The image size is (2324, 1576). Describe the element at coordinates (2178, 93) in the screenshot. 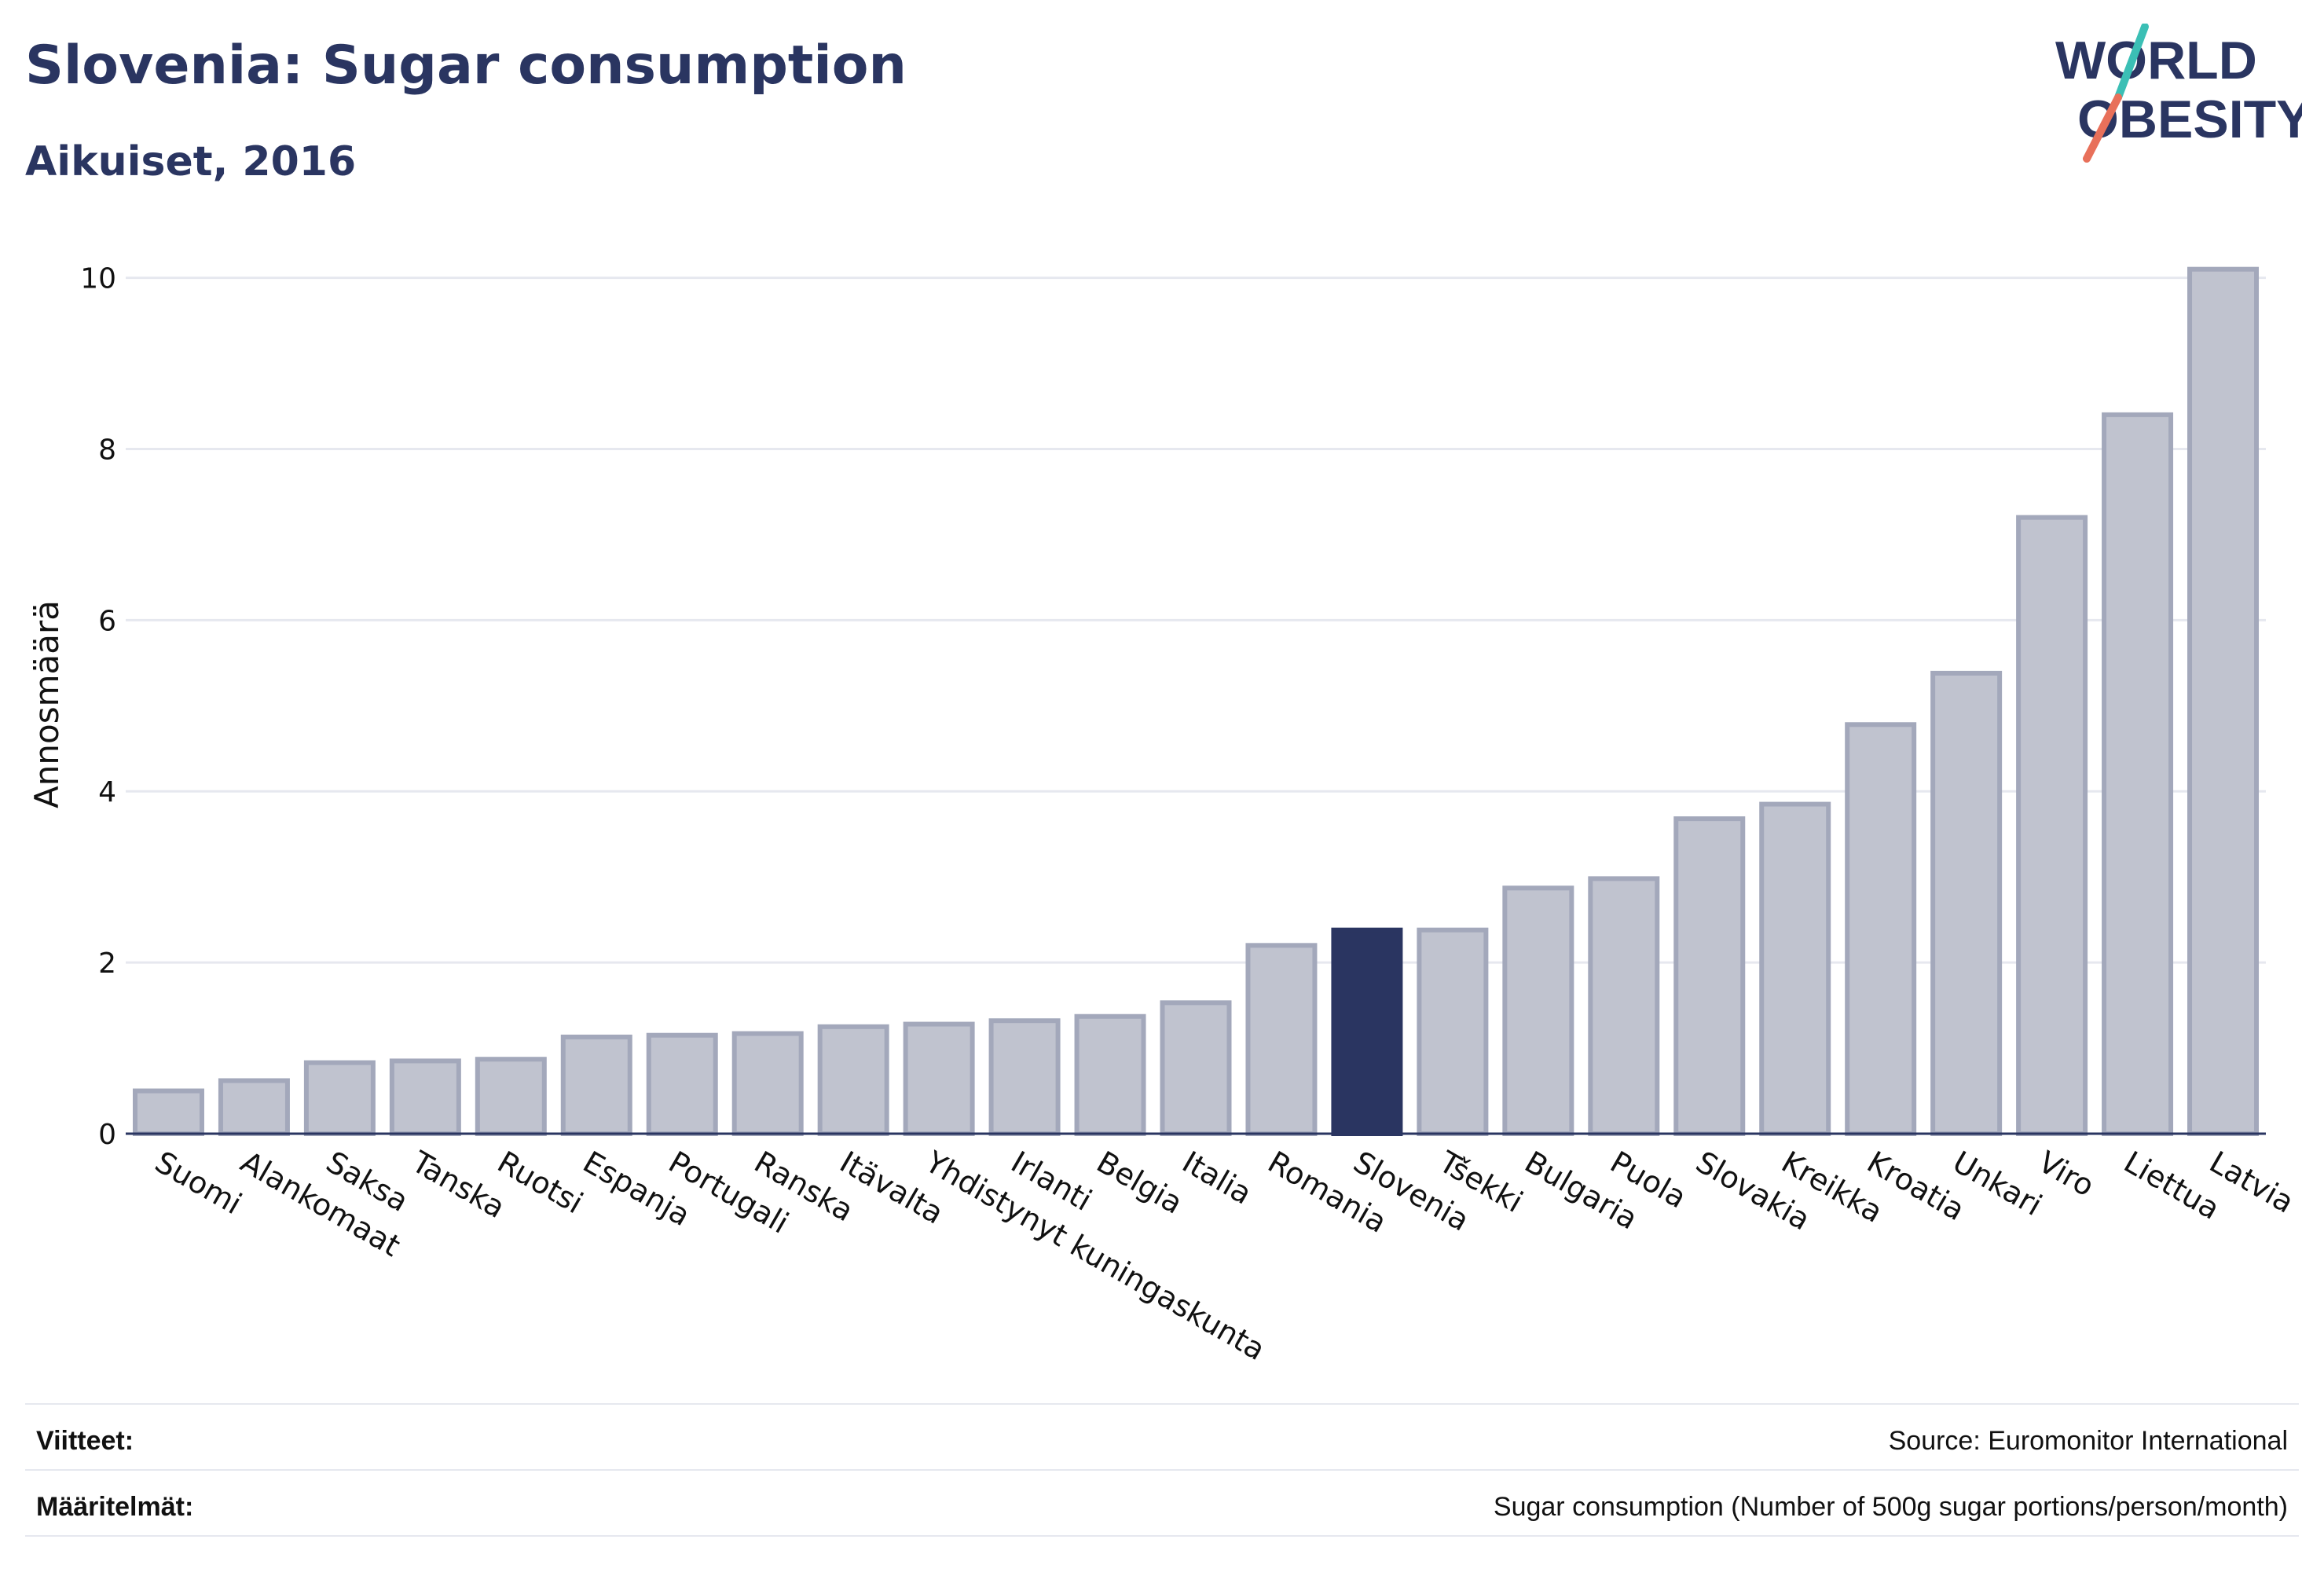

I see `world-obesity-logo: WORLD OBESITY` at that location.